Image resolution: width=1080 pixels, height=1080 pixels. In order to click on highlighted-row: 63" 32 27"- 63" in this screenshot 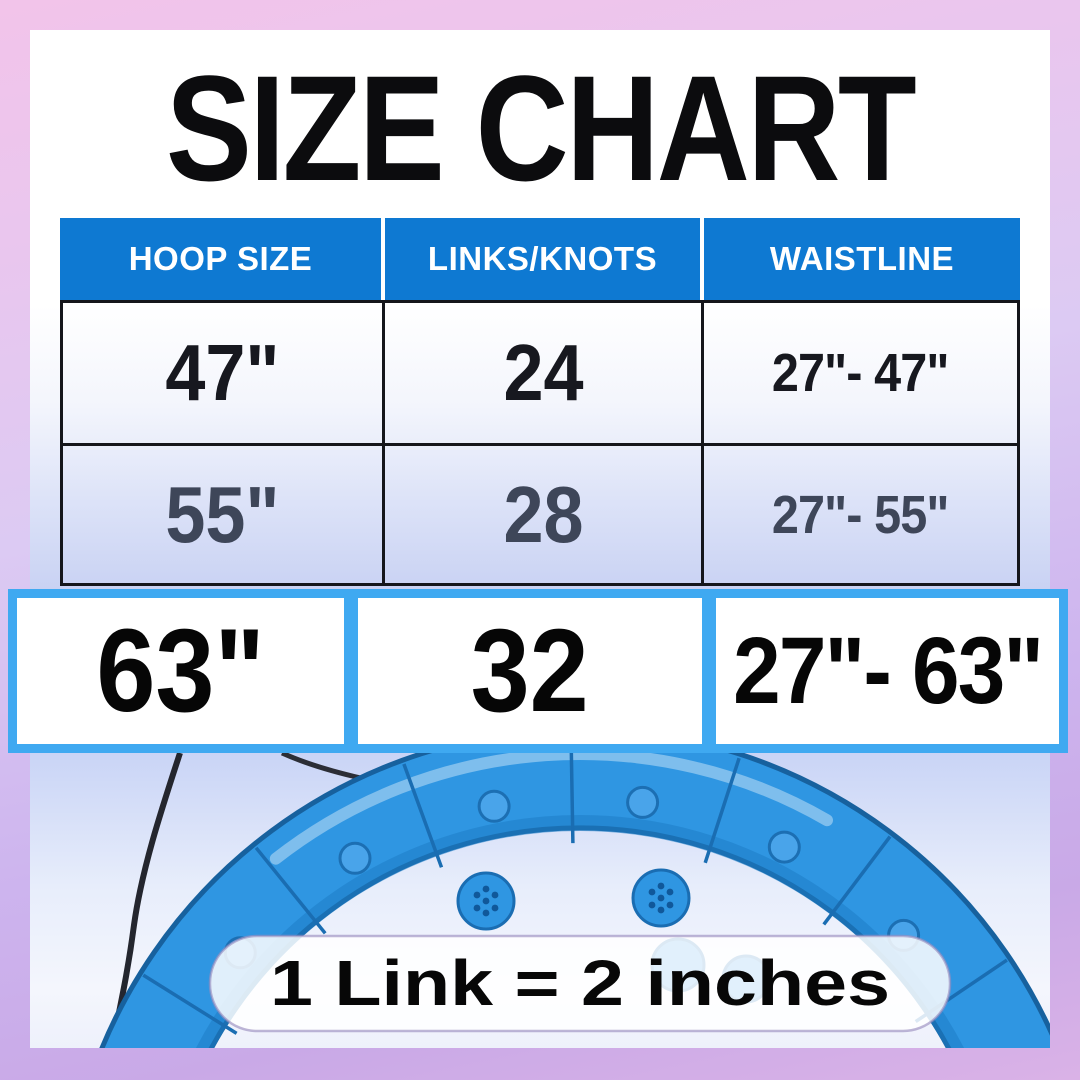, I will do `click(538, 671)`.